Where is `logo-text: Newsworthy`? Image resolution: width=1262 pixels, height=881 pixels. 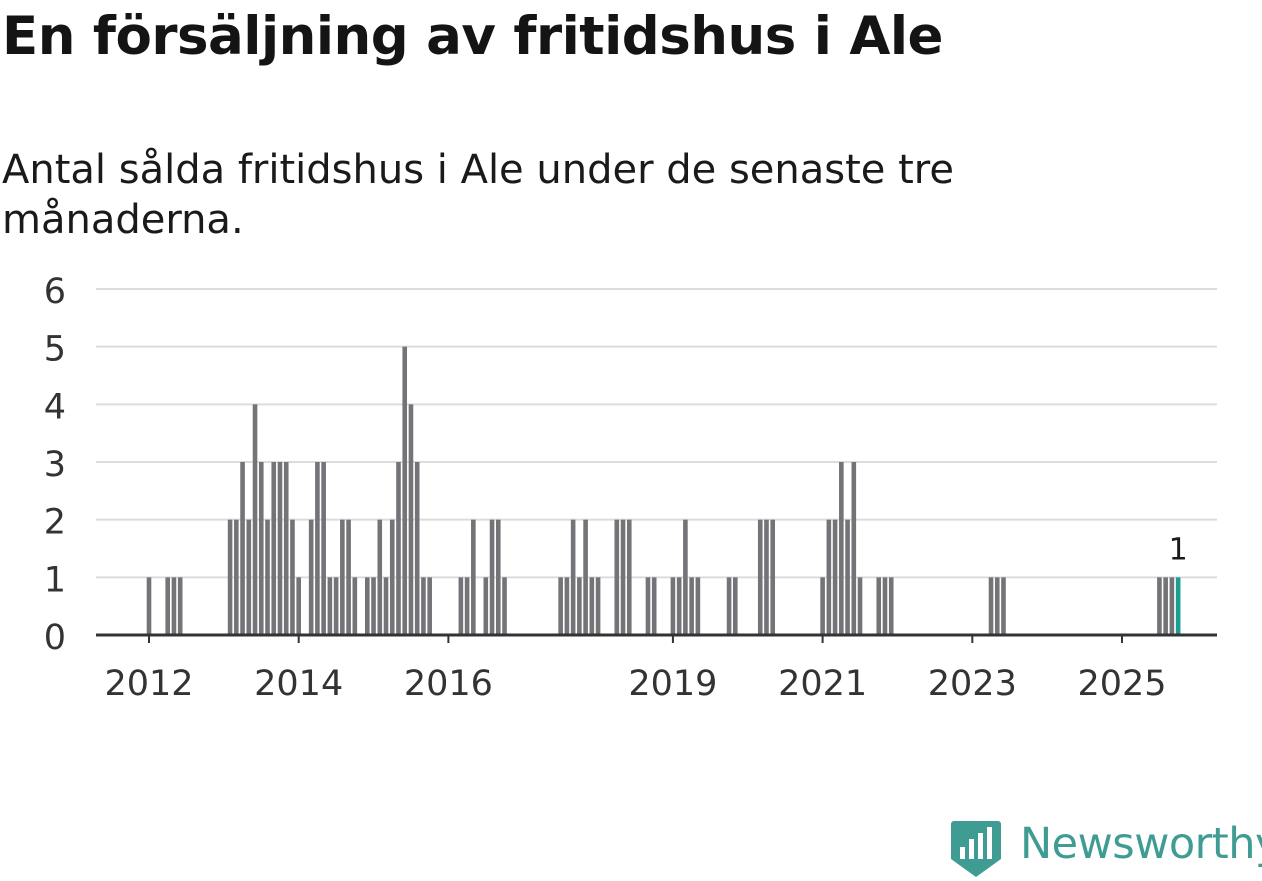
logo-text: Newsworthy is located at coordinates (1141, 844).